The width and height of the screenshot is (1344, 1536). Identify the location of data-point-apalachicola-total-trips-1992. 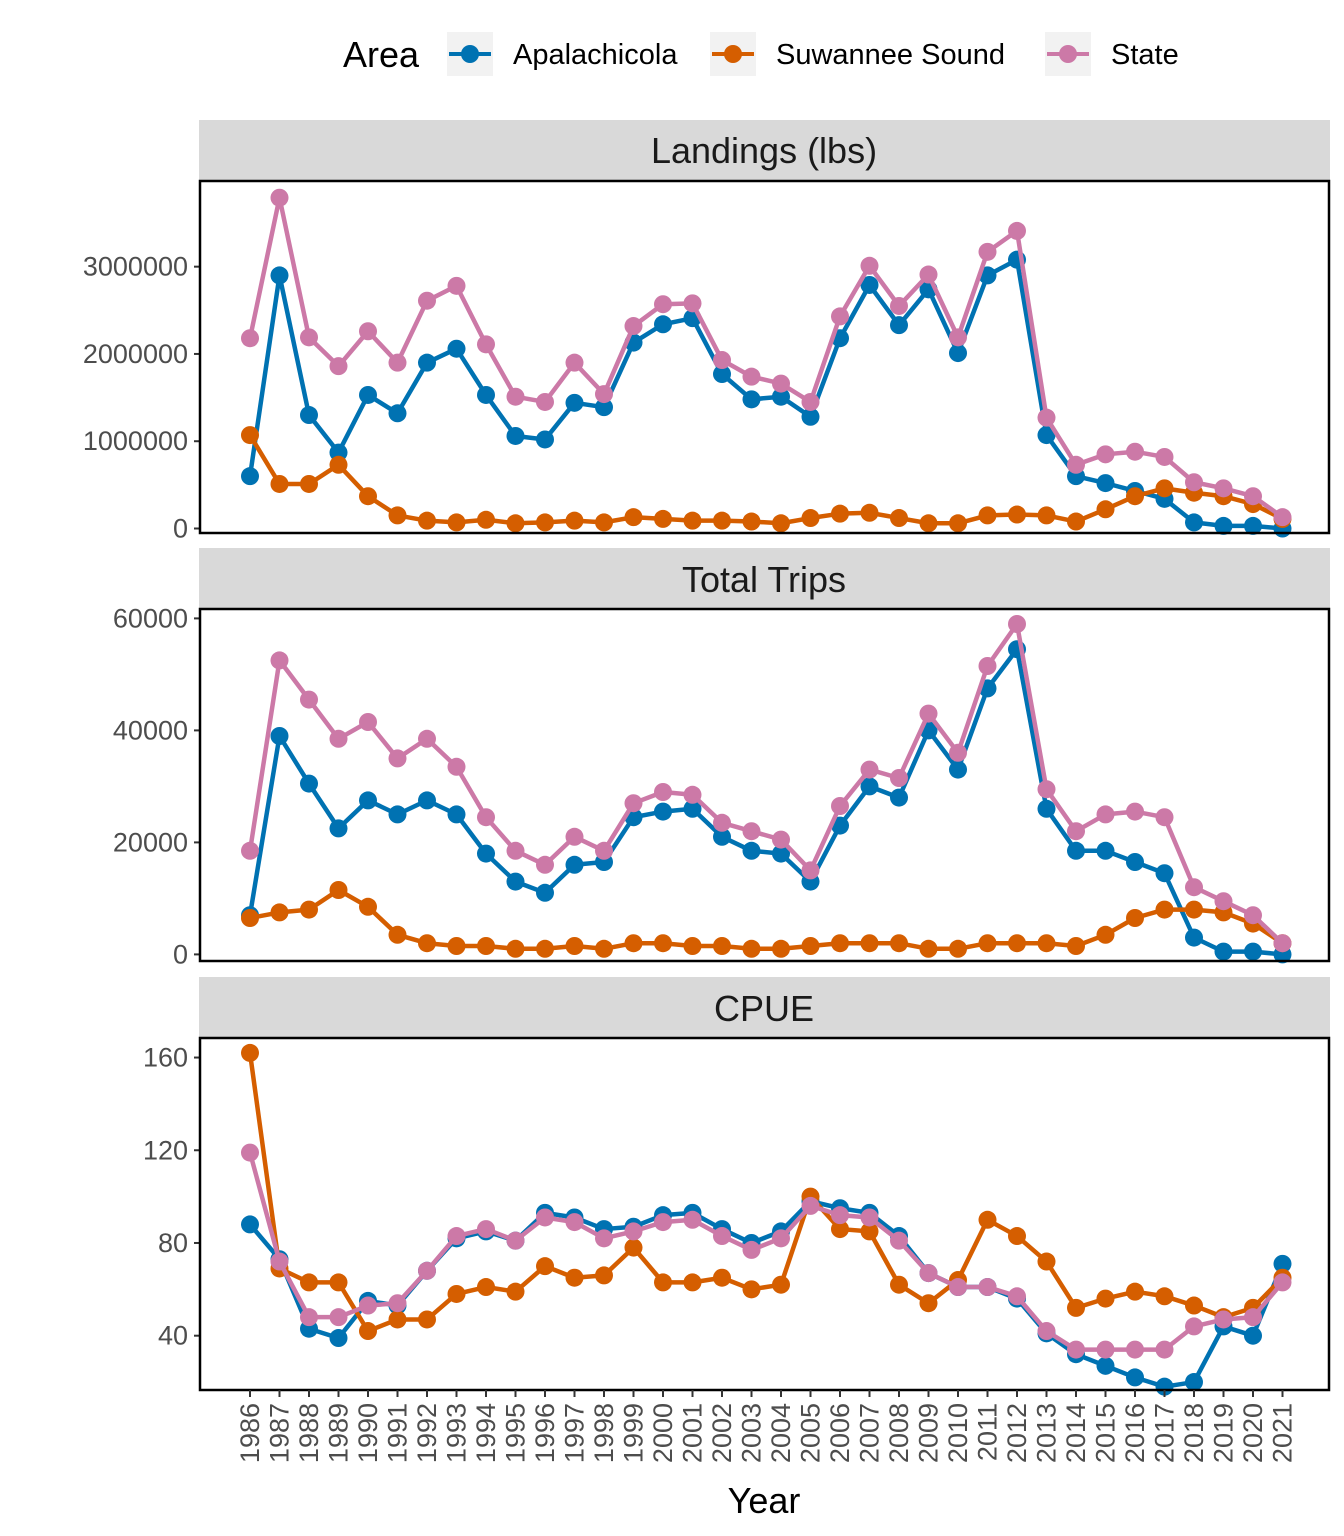
(427, 800).